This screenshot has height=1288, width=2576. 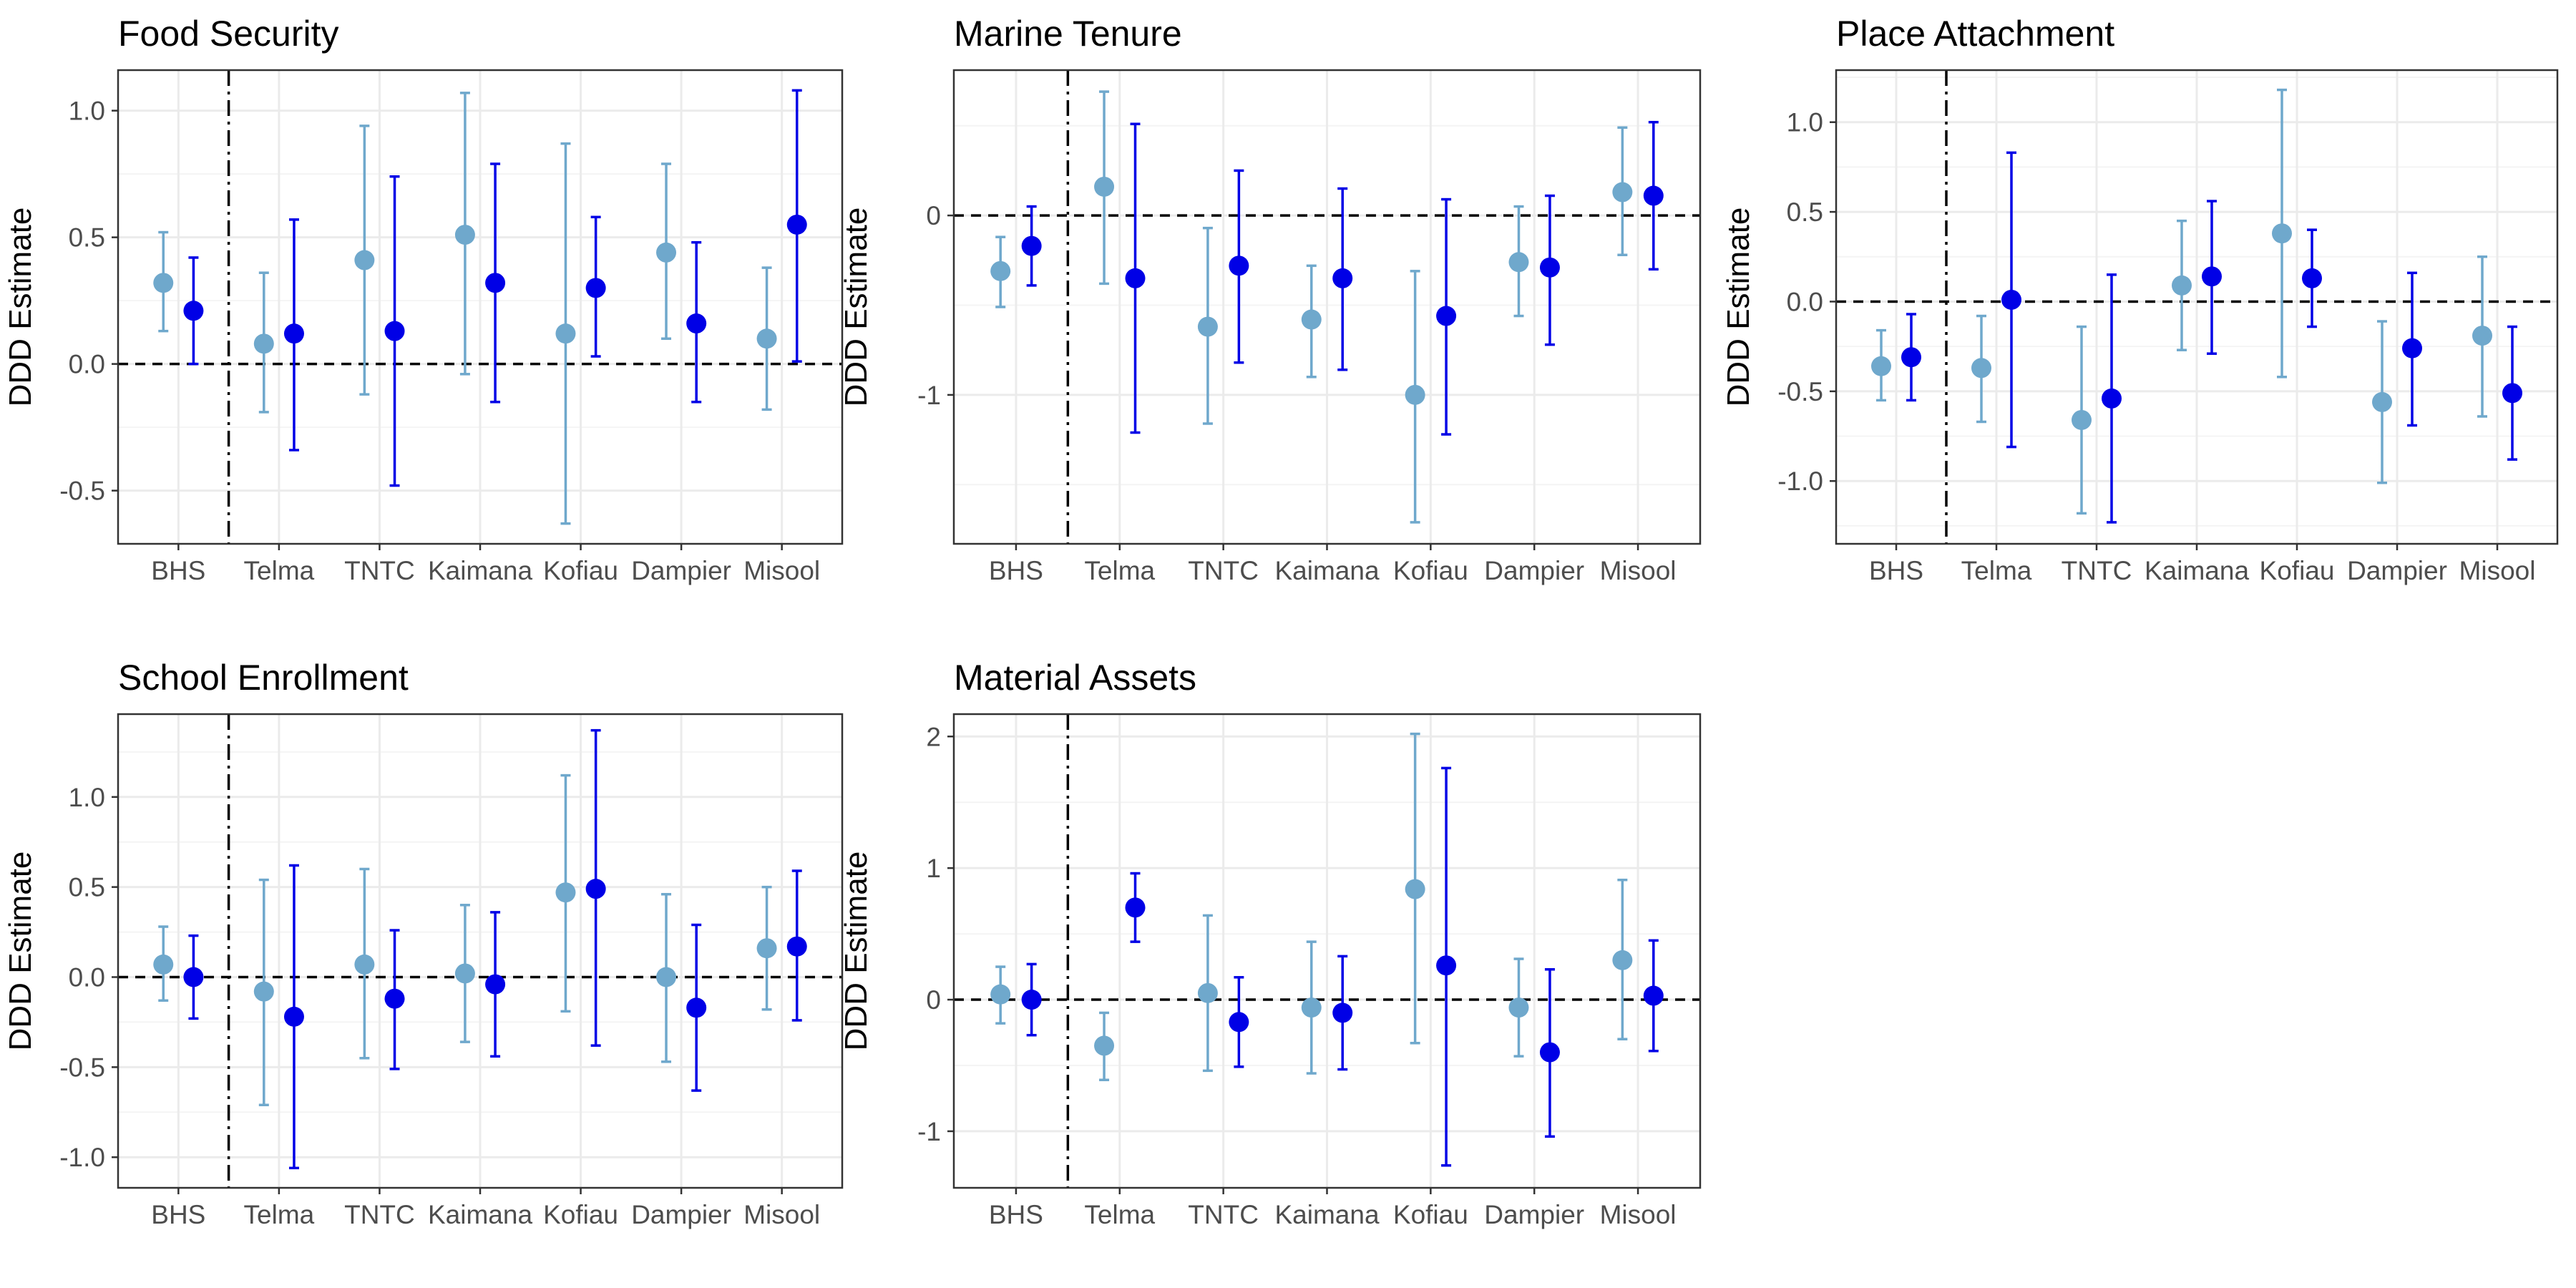 I want to click on panel-title: School Enrollment, so click(x=263, y=678).